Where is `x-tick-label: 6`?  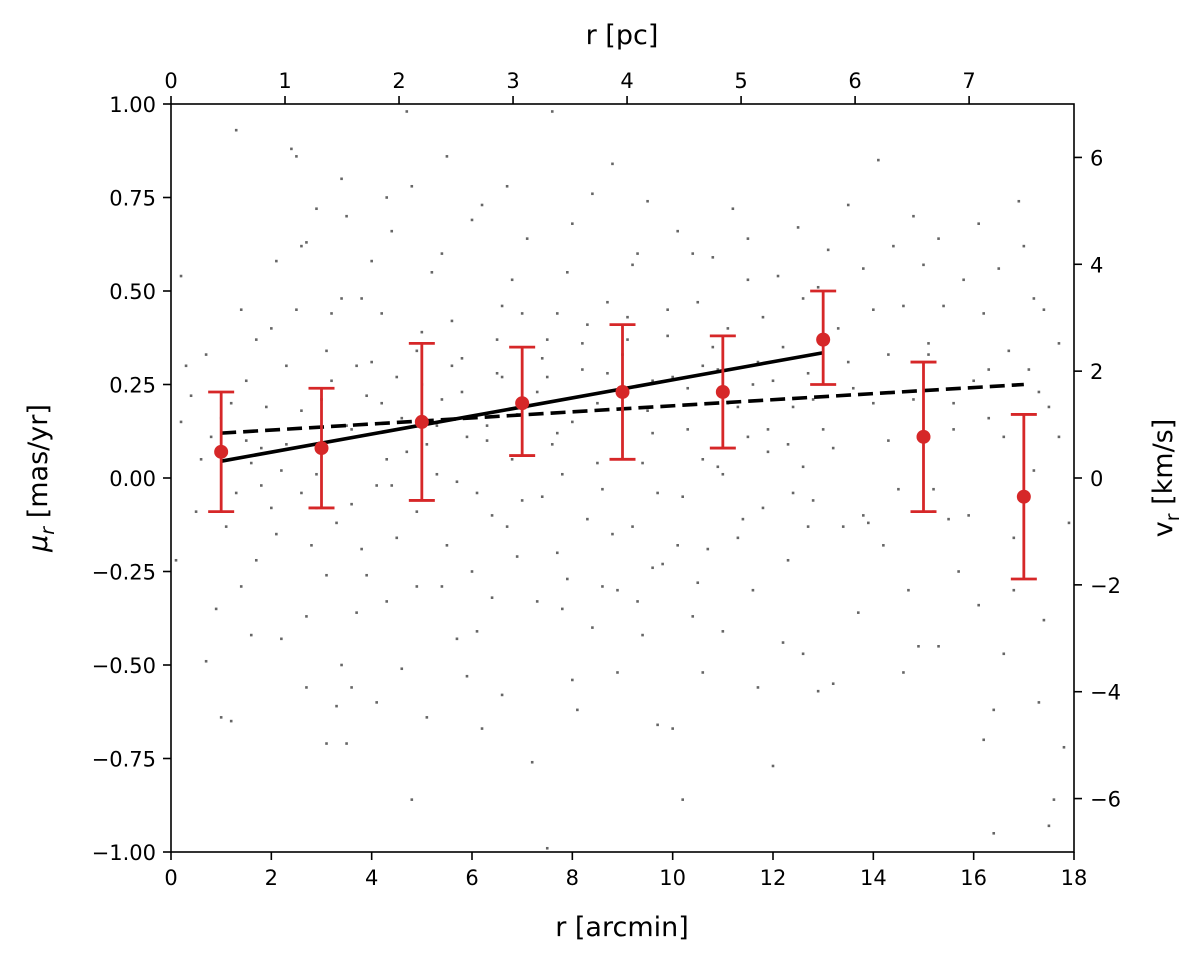
x-tick-label: 6 is located at coordinates (471, 878).